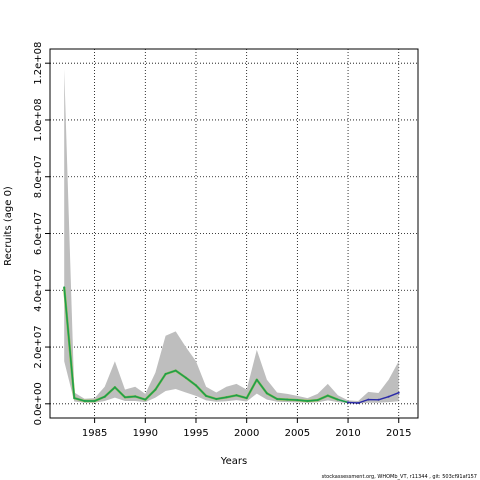 The width and height of the screenshot is (480, 480). Describe the element at coordinates (38, 119) in the screenshot. I see `y-tick-label: 1.0e+08` at that location.